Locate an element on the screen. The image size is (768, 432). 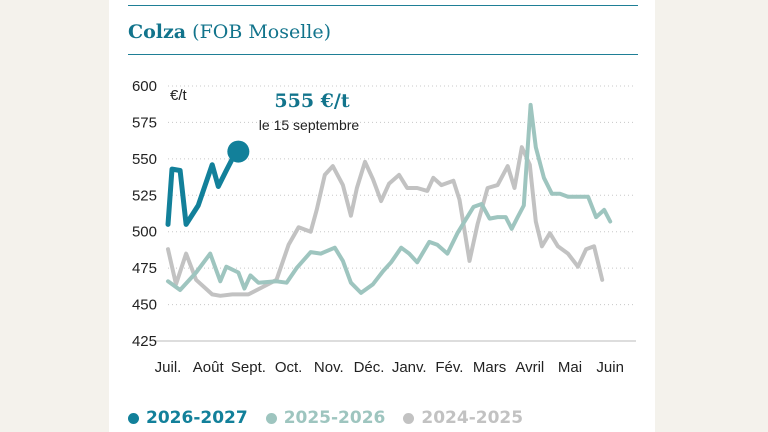
y-tick-label: 500 is located at coordinates (144, 232).